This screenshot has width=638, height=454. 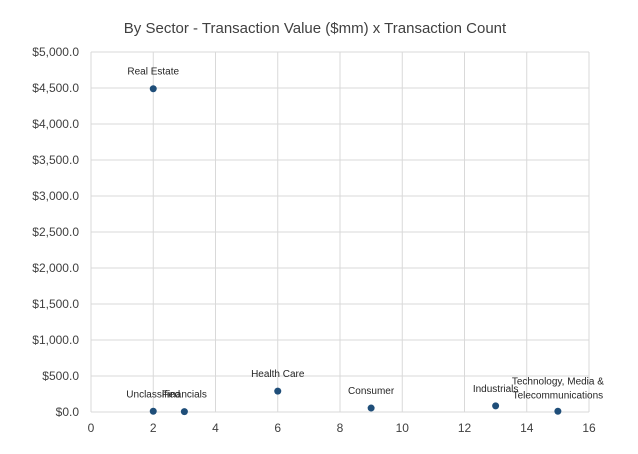 I want to click on y-tick-label: $4,500.0, so click(x=55, y=88).